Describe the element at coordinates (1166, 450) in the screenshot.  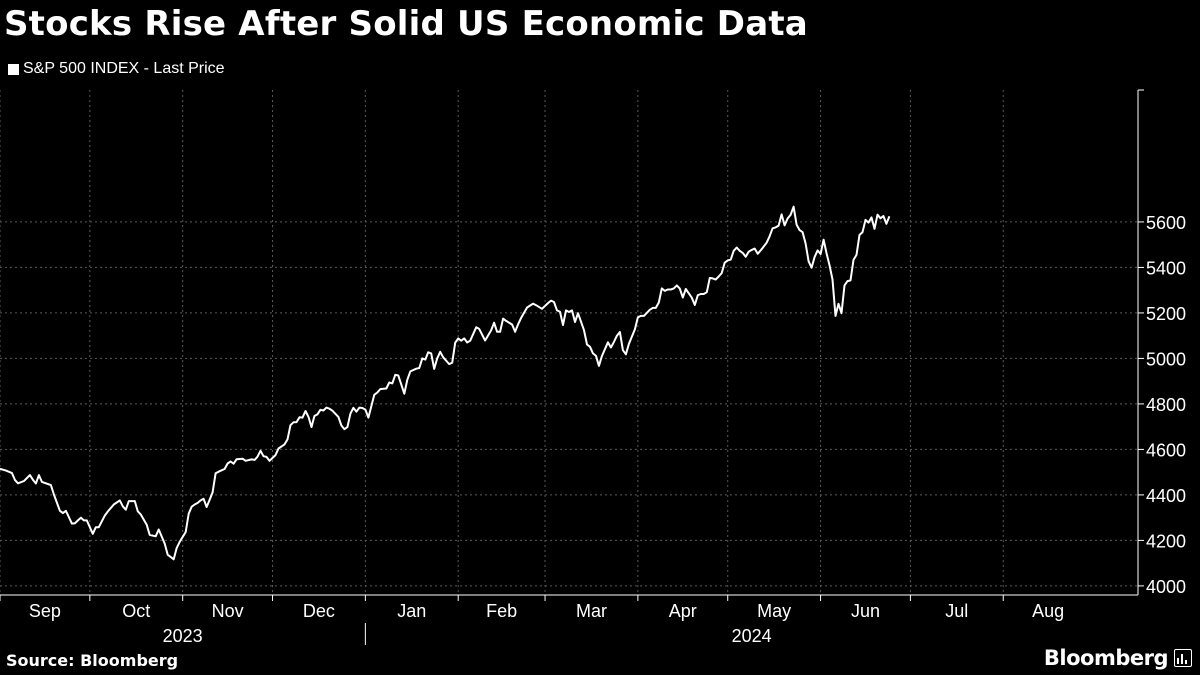
I see `ytick-label-4600: 4600` at that location.